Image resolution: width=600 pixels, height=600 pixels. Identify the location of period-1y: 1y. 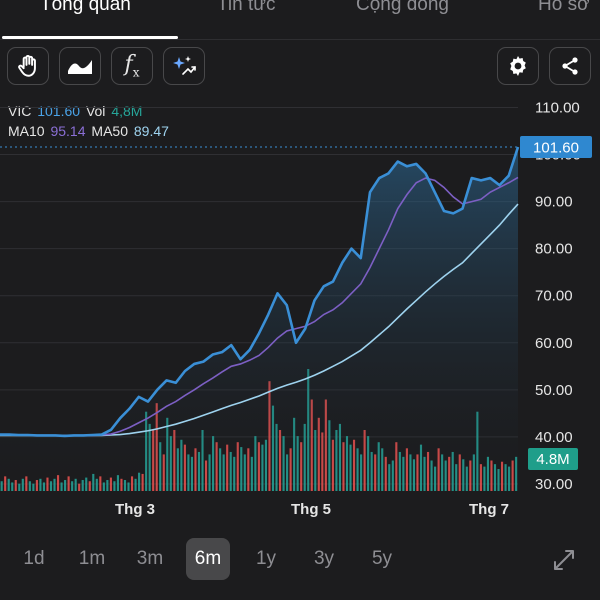
(266, 558).